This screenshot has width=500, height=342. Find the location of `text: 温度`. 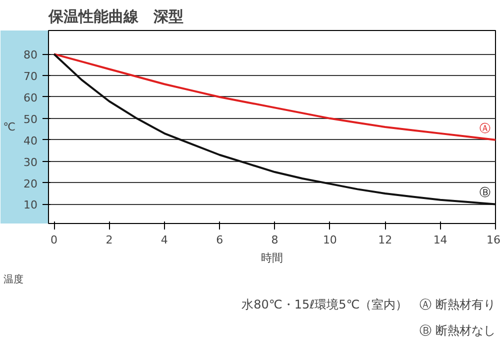

text: 温度 is located at coordinates (14, 280).